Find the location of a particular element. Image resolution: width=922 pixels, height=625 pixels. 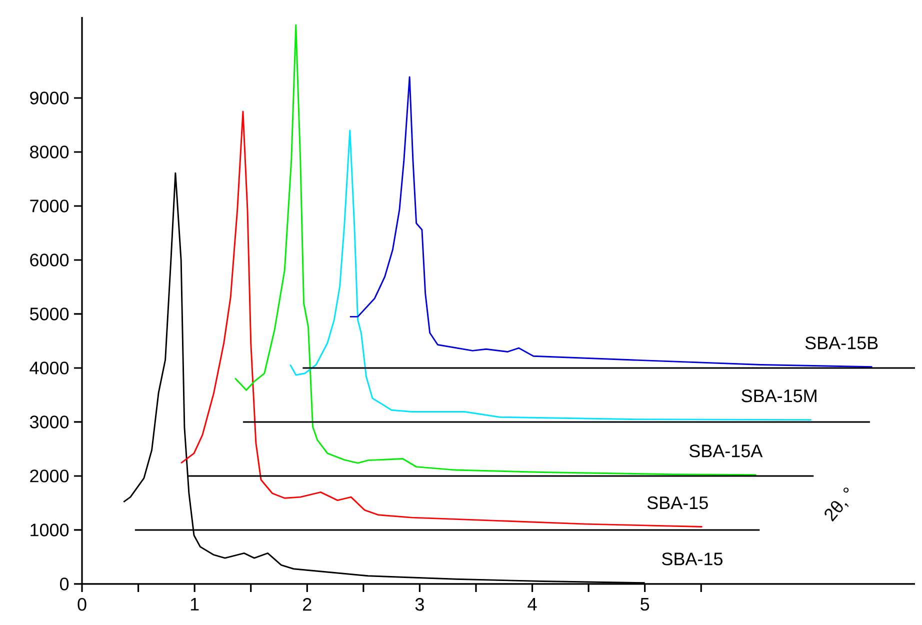

y-tick-label: 3000 is located at coordinates (49, 422).